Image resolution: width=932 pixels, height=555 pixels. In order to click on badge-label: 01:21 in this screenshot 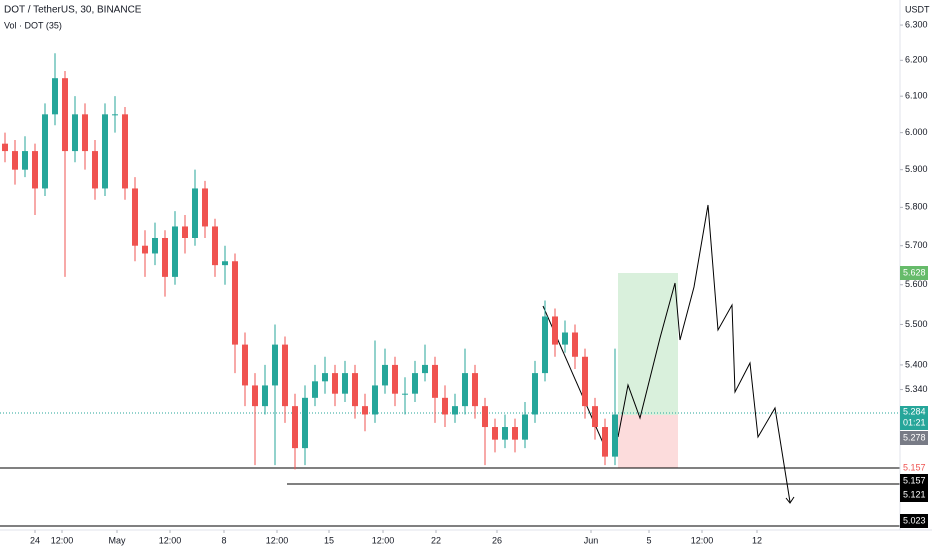, I will do `click(914, 422)`.